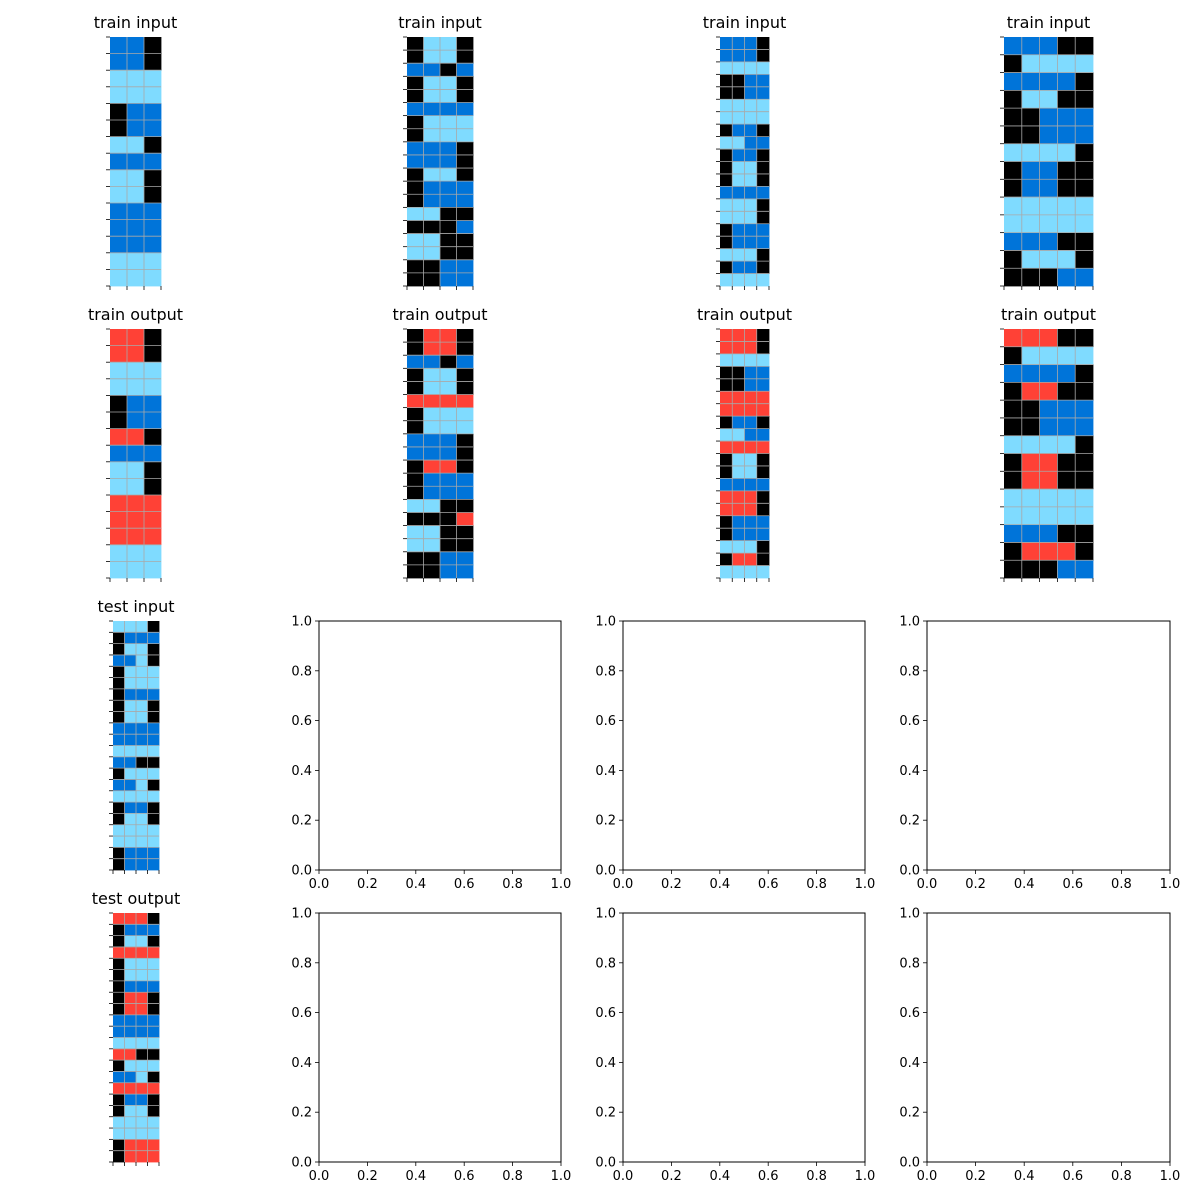  I want to click on train-output-panel-1: train output, so click(135, 443).